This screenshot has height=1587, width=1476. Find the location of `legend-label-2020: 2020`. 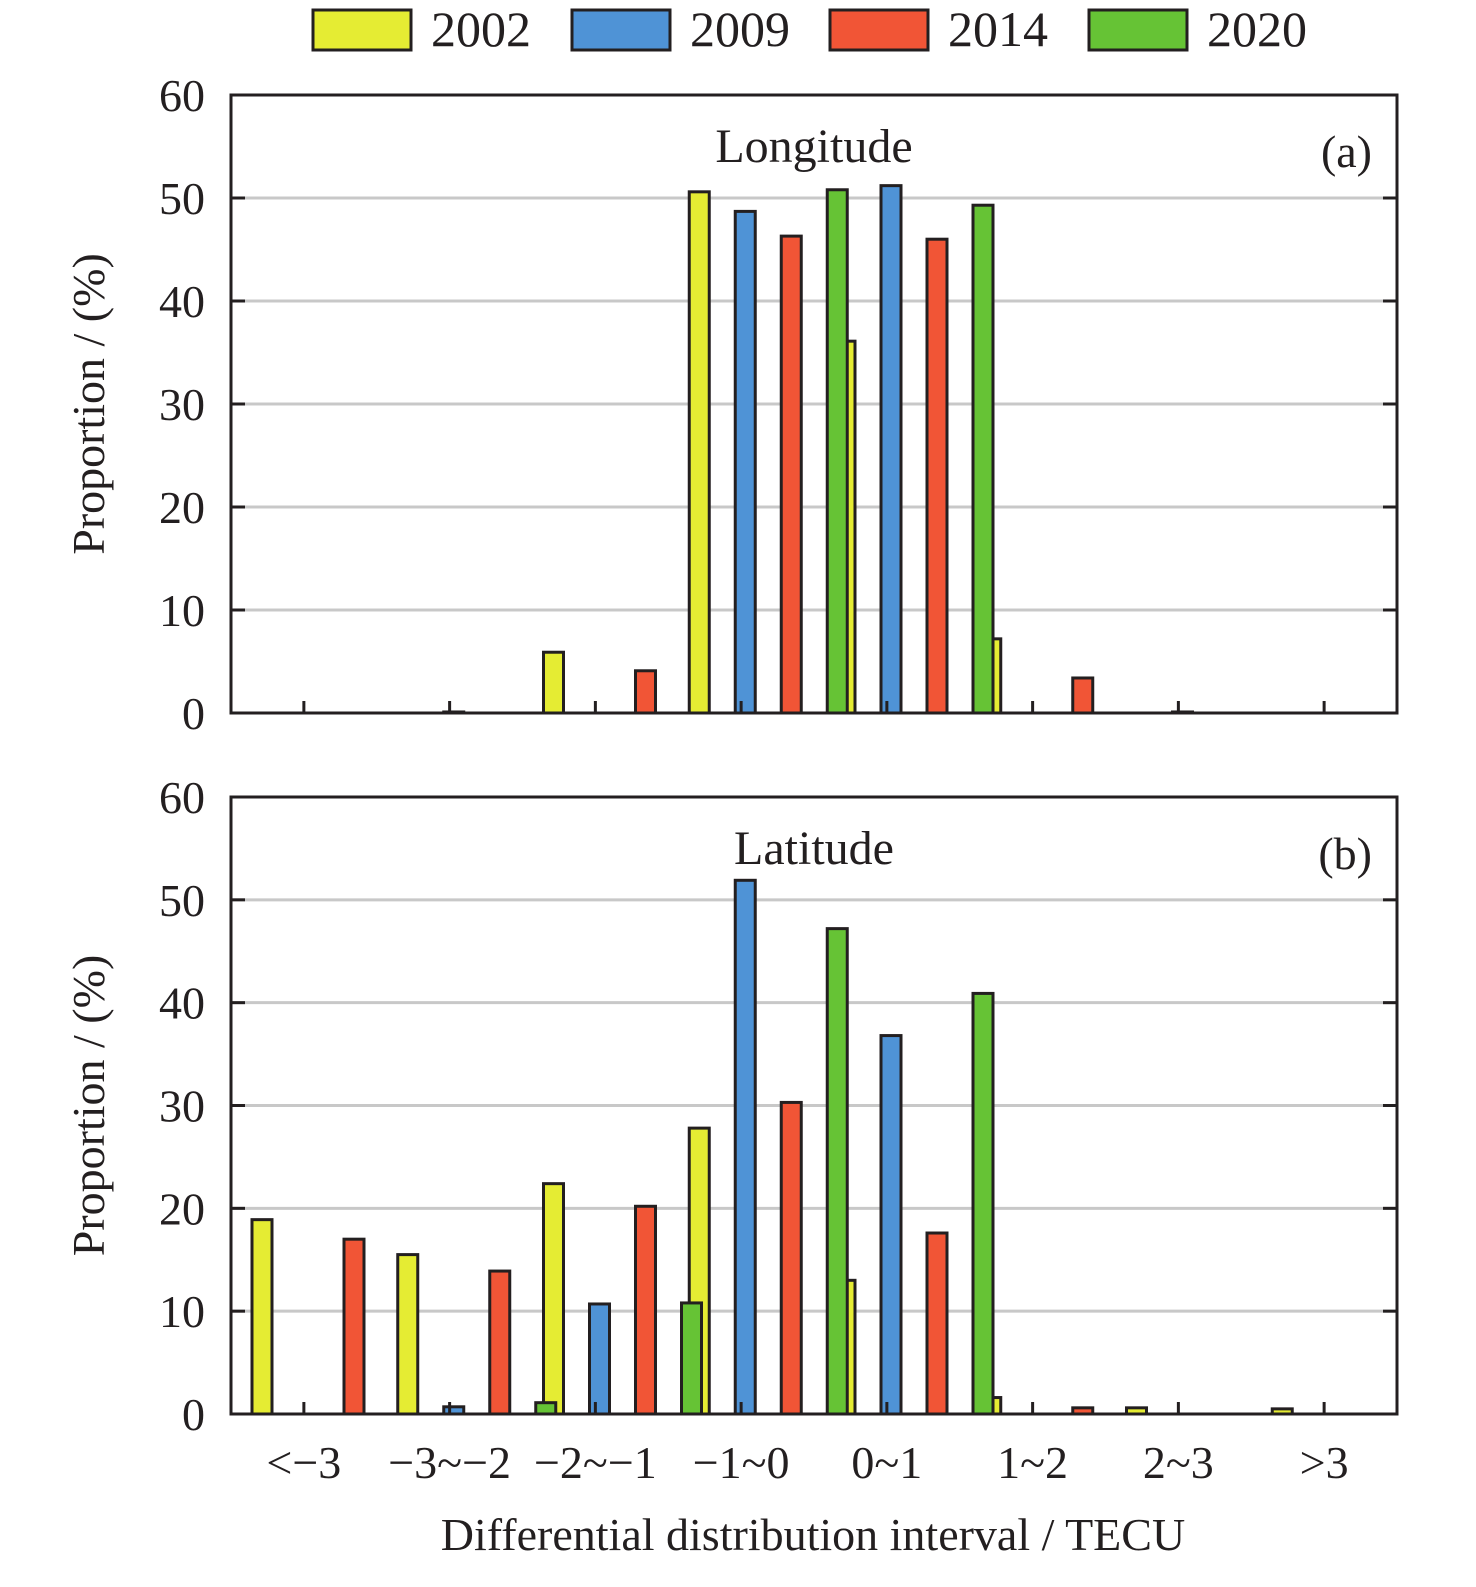

legend-label-2020: 2020 is located at coordinates (1257, 29).